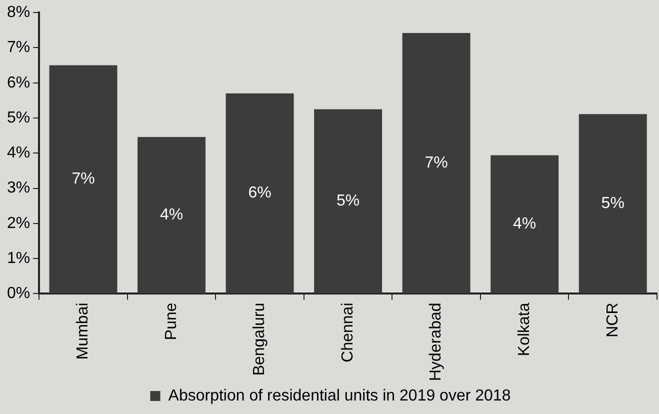  Describe the element at coordinates (171, 321) in the screenshot. I see `x-tick-label: Pune` at that location.